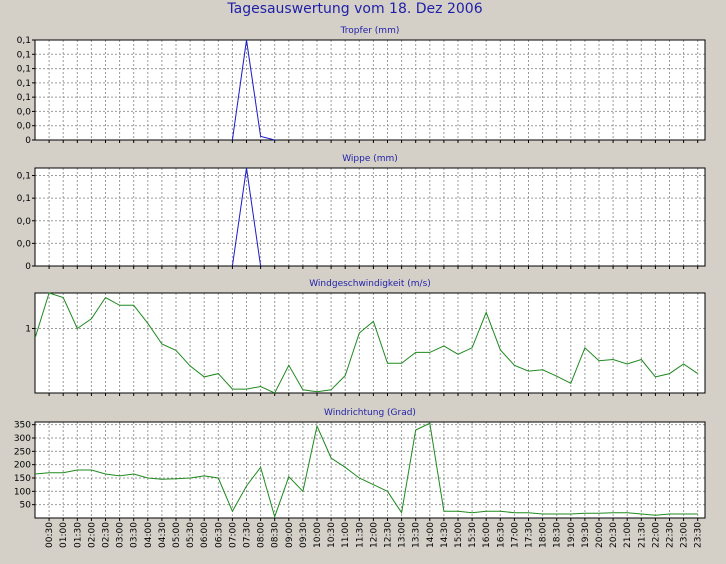 Image resolution: width=726 pixels, height=564 pixels. I want to click on x-tick-label: 01:30, so click(78, 535).